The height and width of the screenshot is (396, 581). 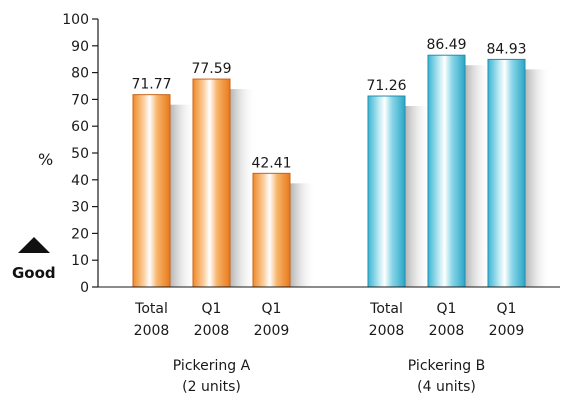 What do you see at coordinates (34, 245) in the screenshot?
I see `up-triangle-icon` at bounding box center [34, 245].